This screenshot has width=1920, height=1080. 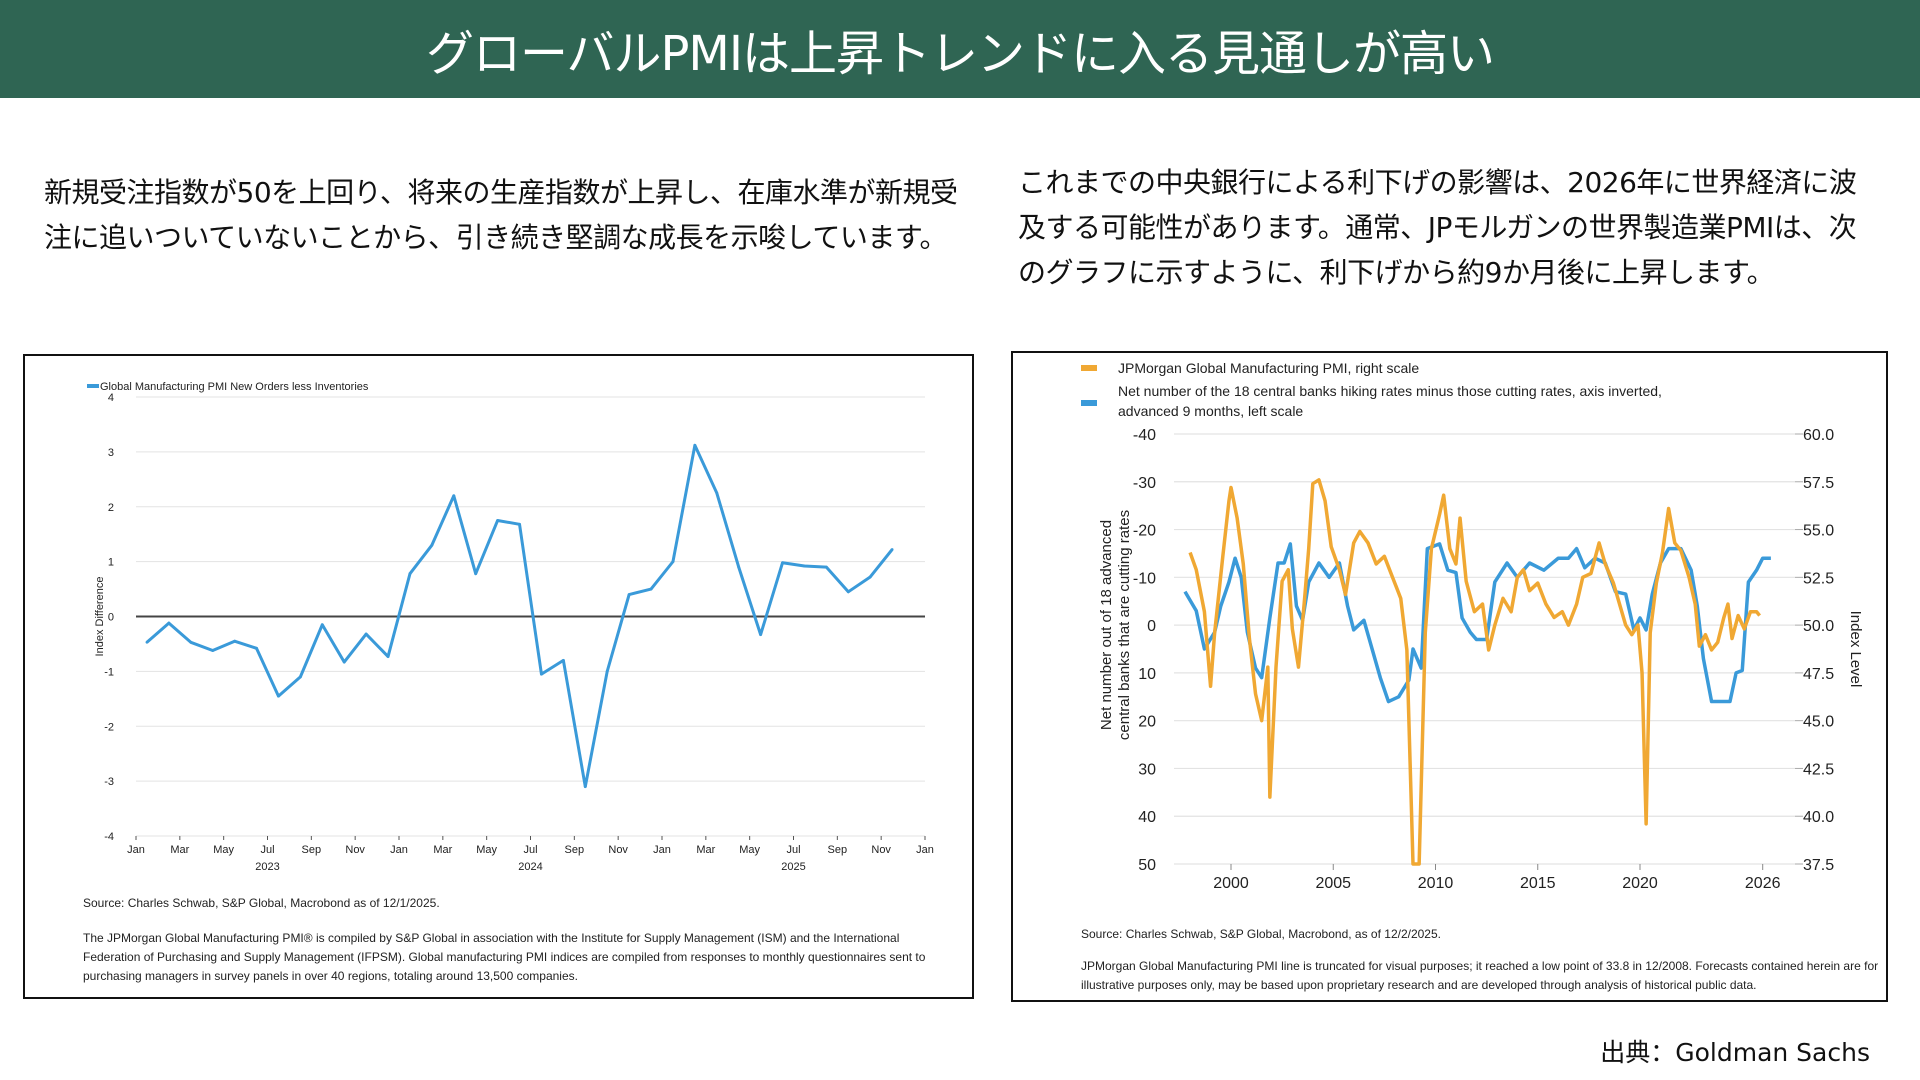 I want to click on right-y-tick-label: 55.0, so click(x=1818, y=531).